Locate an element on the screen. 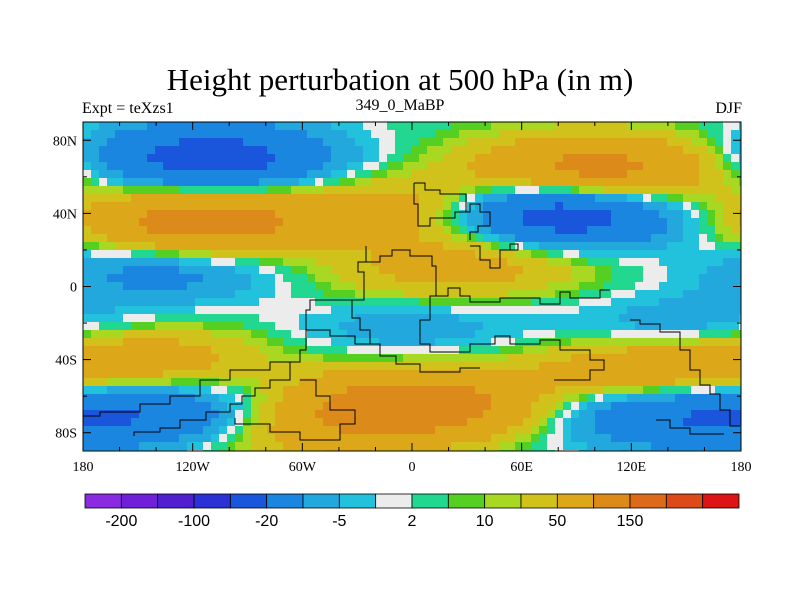 Image resolution: width=800 pixels, height=600 pixels. lon-label: 120W is located at coordinates (193, 467).